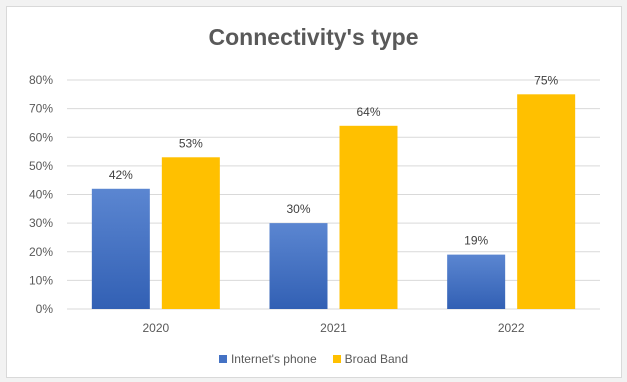 The image size is (627, 382). Describe the element at coordinates (155, 328) in the screenshot. I see `x-tick-label: 2020` at that location.